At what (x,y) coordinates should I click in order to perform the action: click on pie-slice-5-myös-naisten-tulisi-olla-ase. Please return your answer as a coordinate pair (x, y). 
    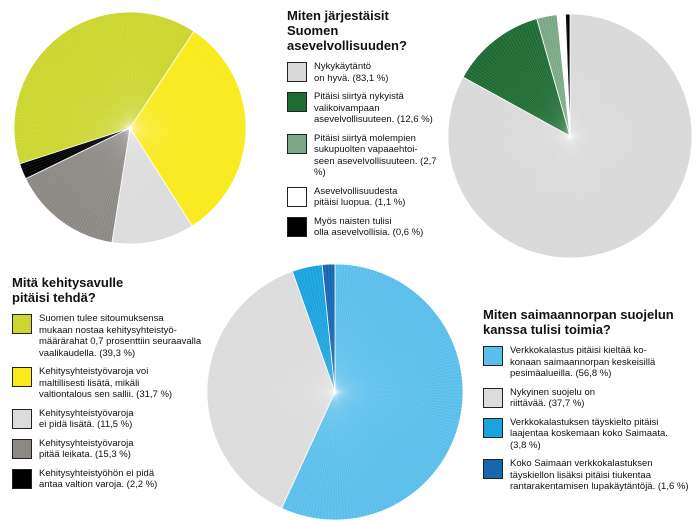
    Looking at the image, I should click on (567, 75).